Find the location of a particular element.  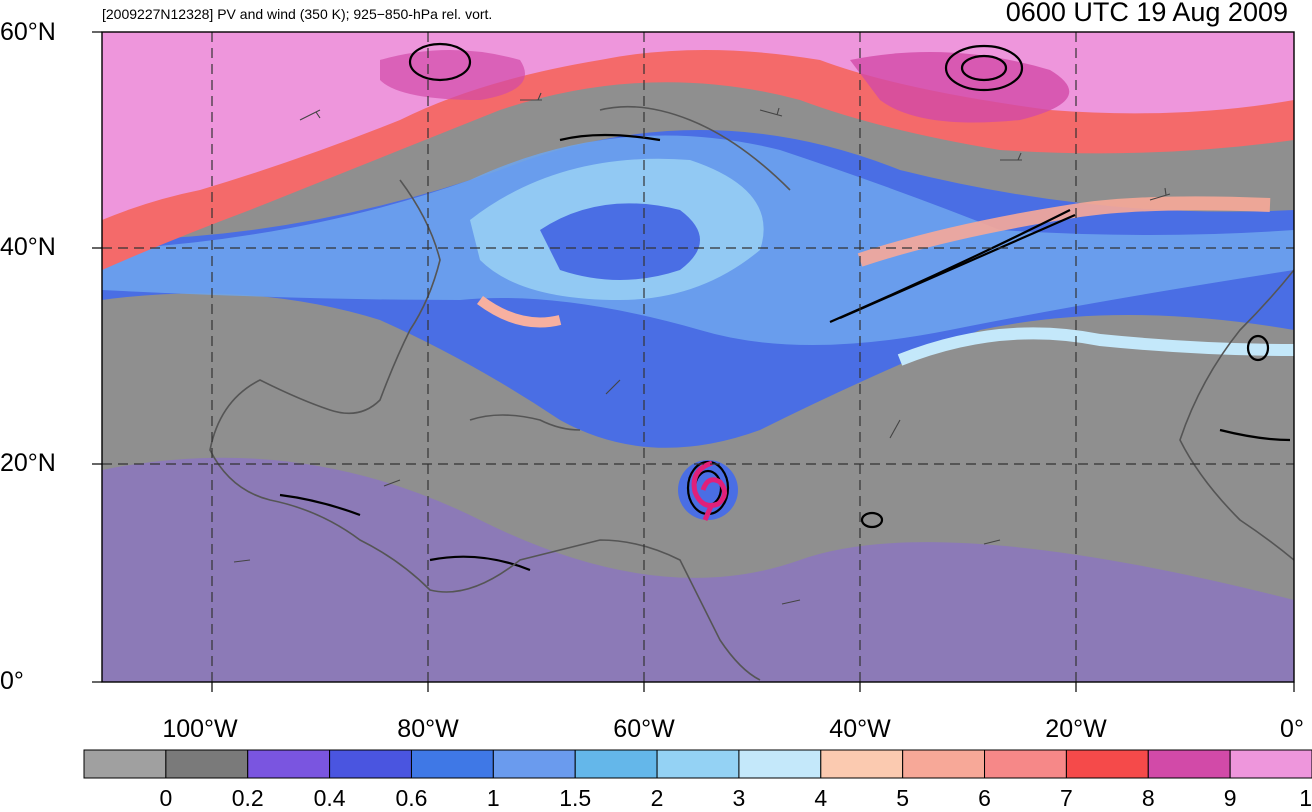

colorbar-tick-label: 6 is located at coordinates (984, 798).